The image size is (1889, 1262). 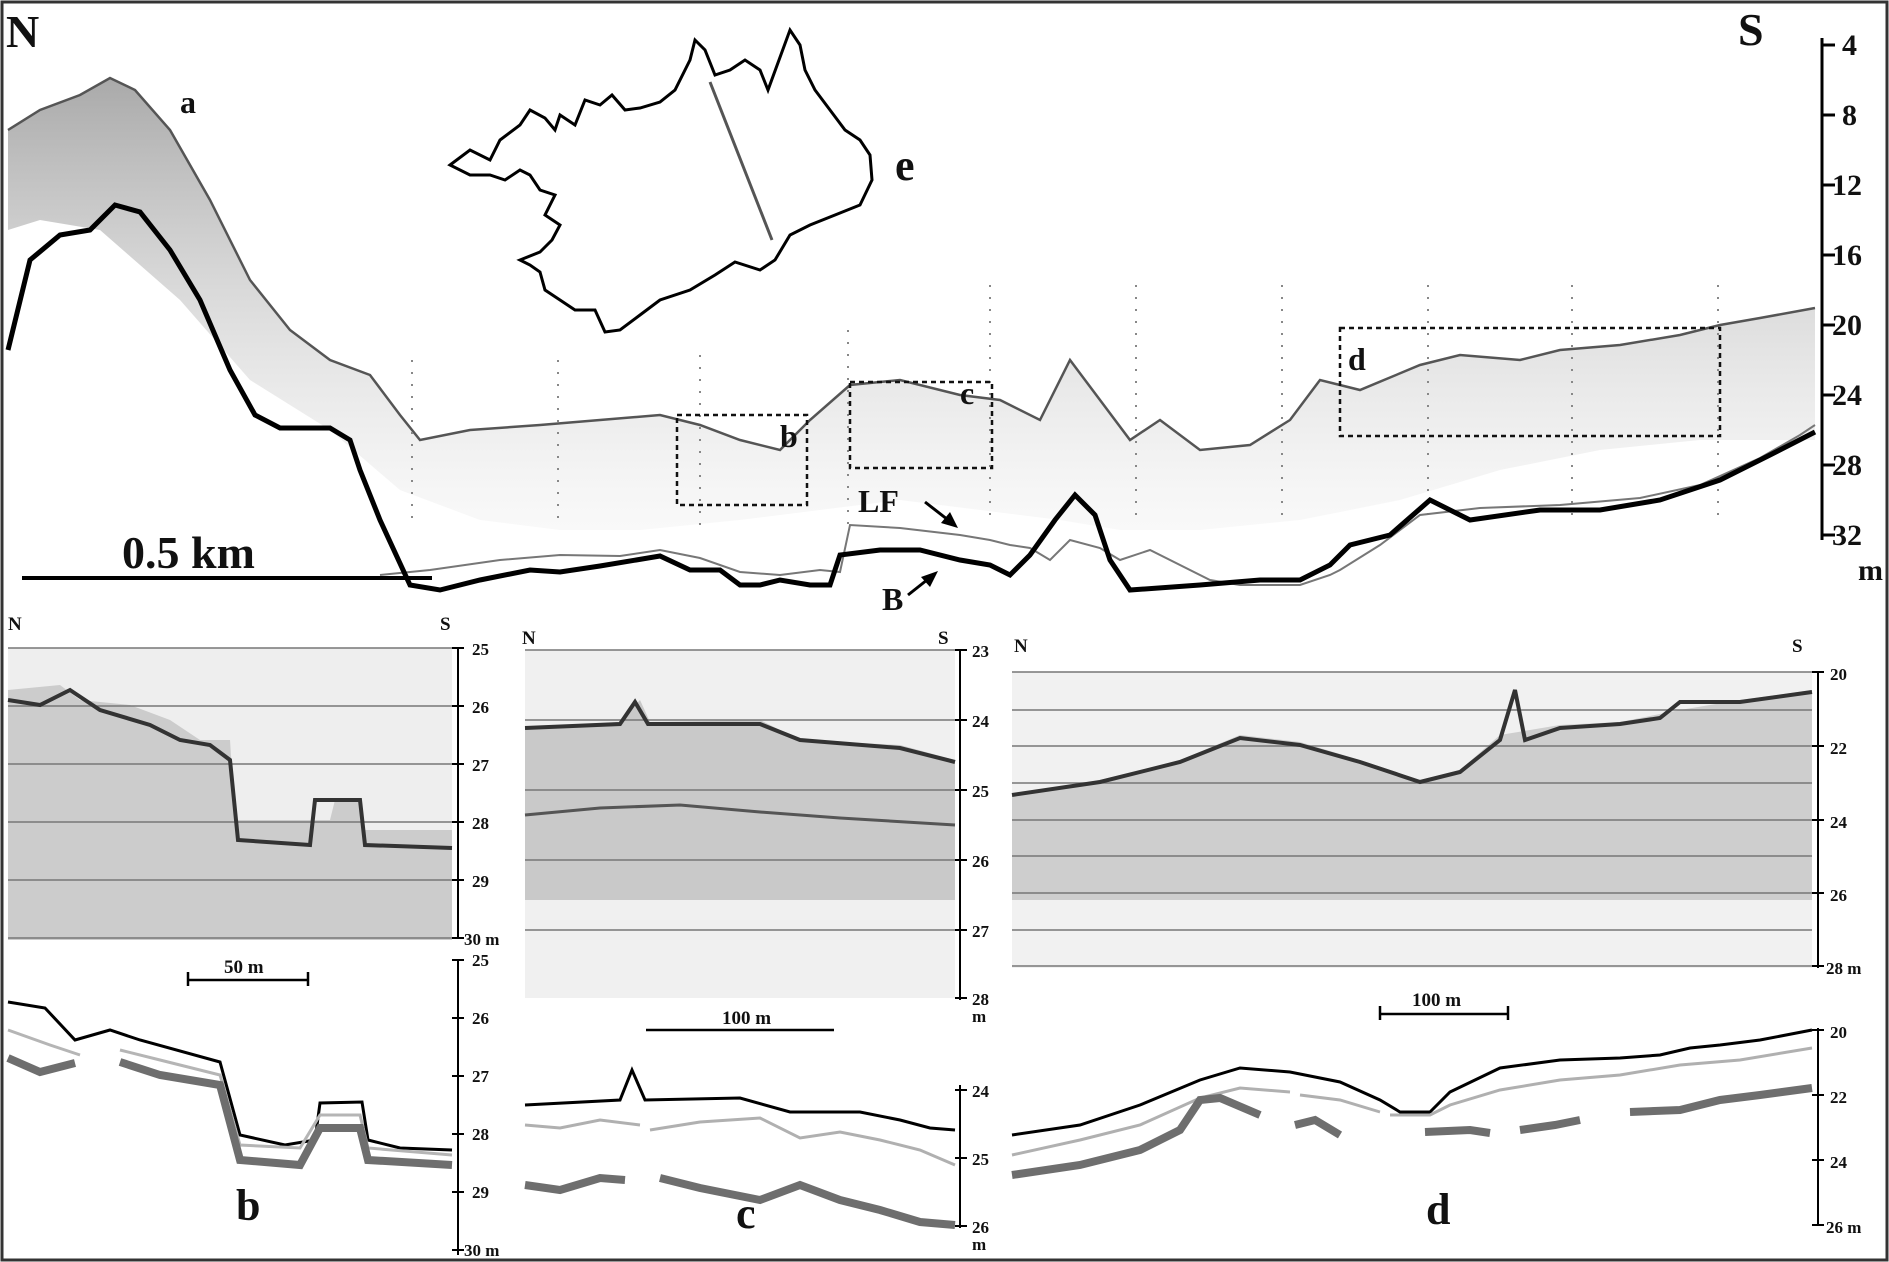 What do you see at coordinates (878, 501) in the screenshot?
I see `lf-label: LF` at bounding box center [878, 501].